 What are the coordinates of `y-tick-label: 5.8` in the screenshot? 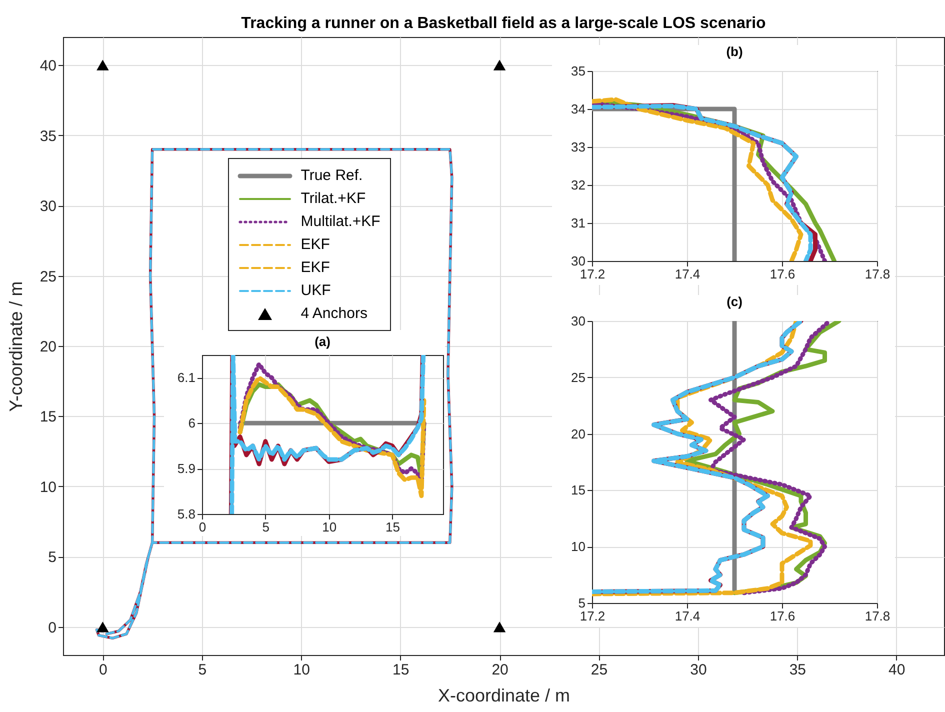 It's located at (186, 514).